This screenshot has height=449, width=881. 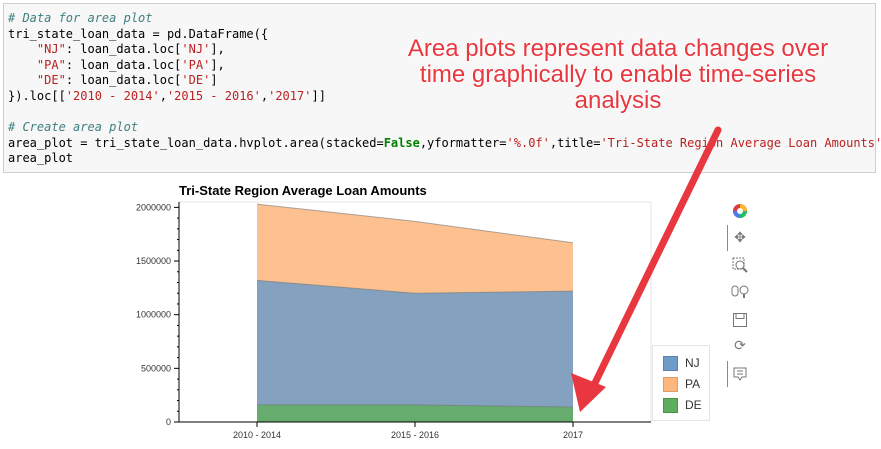 What do you see at coordinates (415, 406) in the screenshot?
I see `line-de` at bounding box center [415, 406].